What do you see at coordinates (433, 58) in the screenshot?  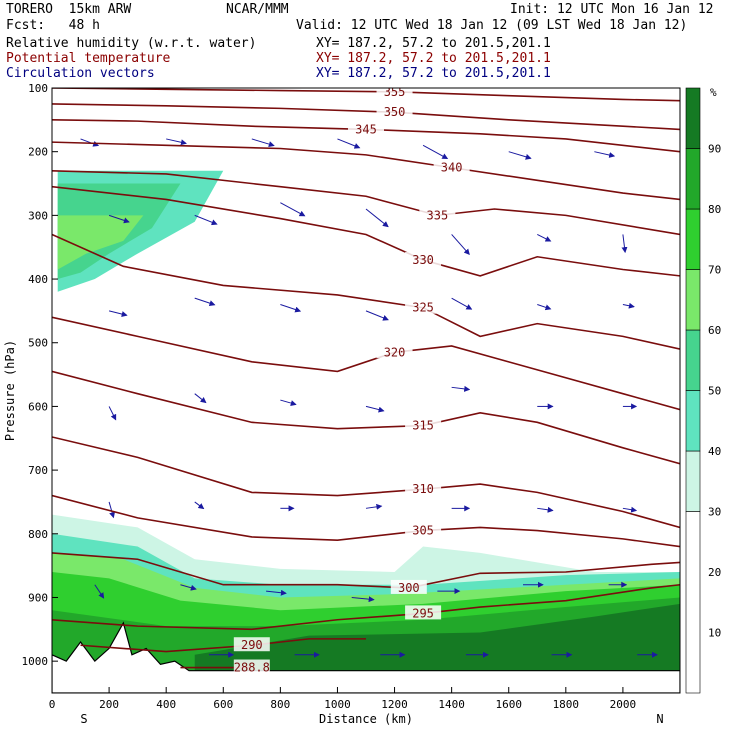 I see `field-theta-xy: XY= 187.2, 57.2 to 201.5,201.1` at bounding box center [433, 58].